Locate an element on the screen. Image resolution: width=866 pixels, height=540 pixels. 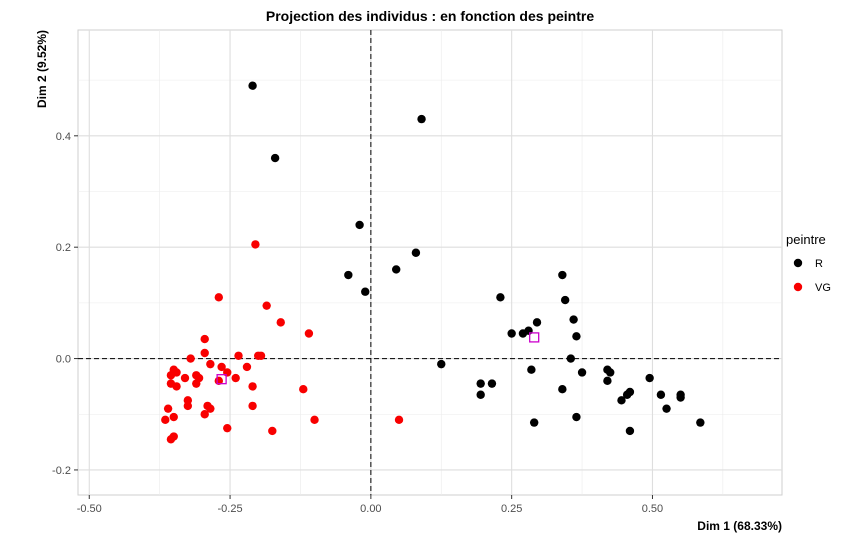
x-axis-ticks: -0.50 -0.25 0.00 0.25 0.50 is located at coordinates (370, 505).